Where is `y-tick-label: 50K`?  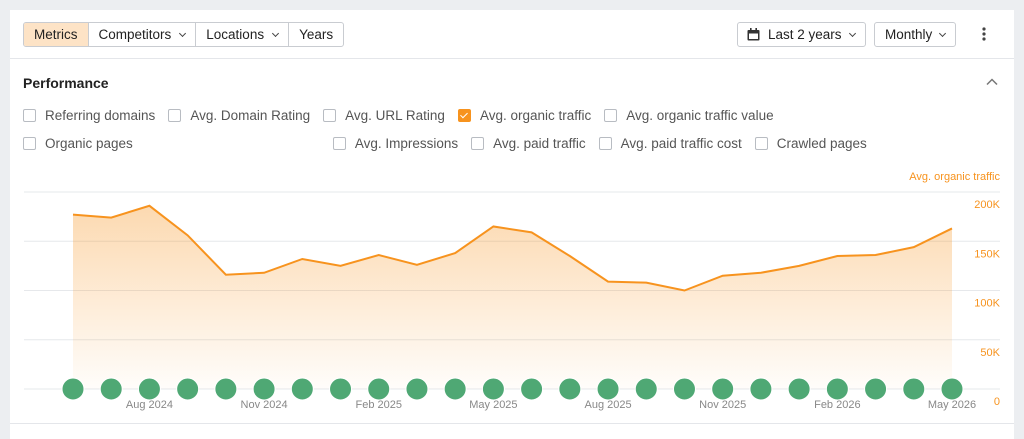 y-tick-label: 50K is located at coordinates (990, 353).